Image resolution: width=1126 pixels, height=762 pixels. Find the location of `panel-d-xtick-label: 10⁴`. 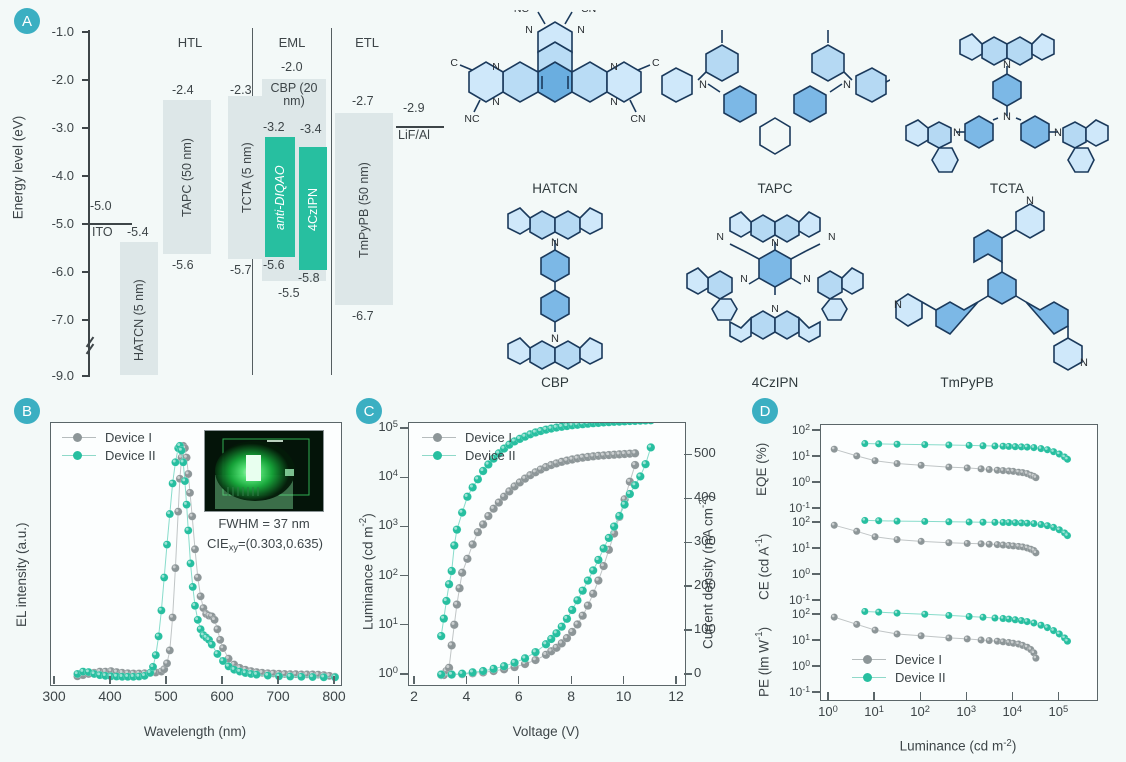

panel-d-xtick-label: 10⁴ is located at coordinates (1012, 712).